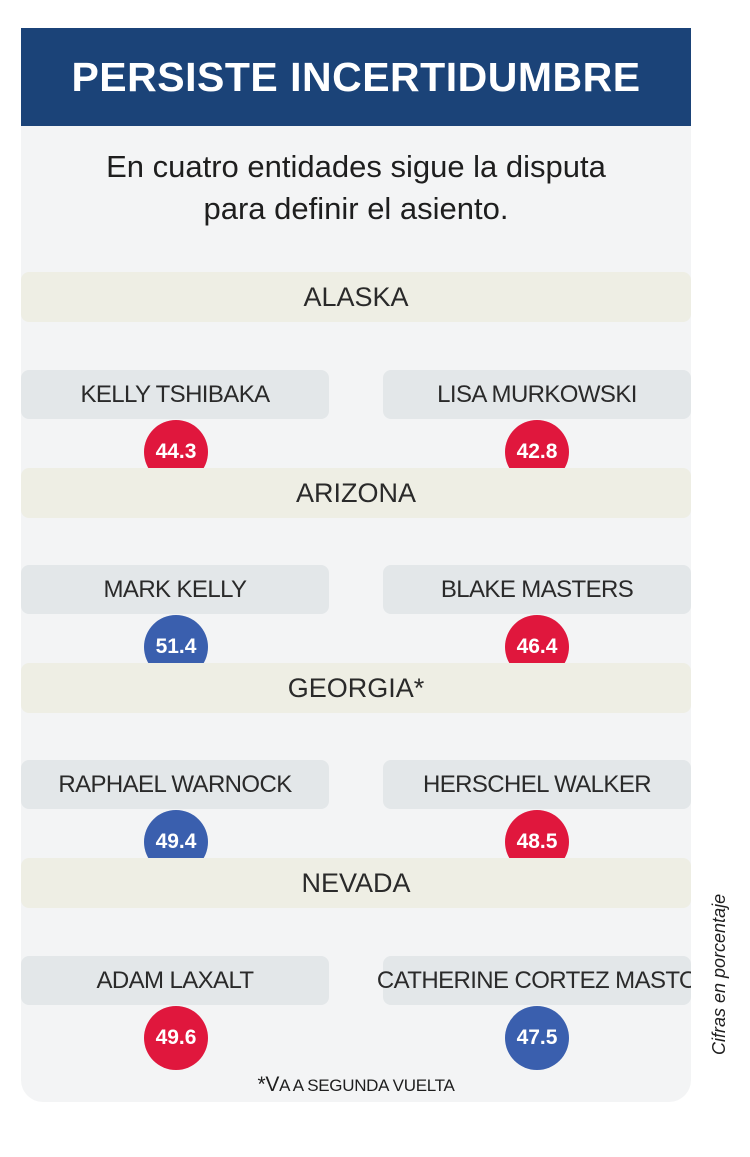 The image size is (750, 1157). I want to click on footnote-prefix: *V, so click(268, 1084).